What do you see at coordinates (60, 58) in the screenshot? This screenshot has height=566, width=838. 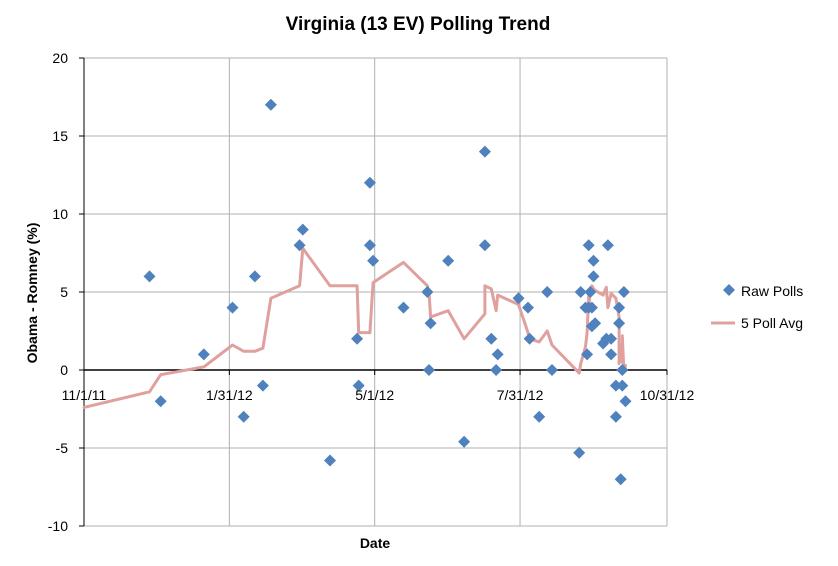 I see `y-tick-label: 20` at bounding box center [60, 58].